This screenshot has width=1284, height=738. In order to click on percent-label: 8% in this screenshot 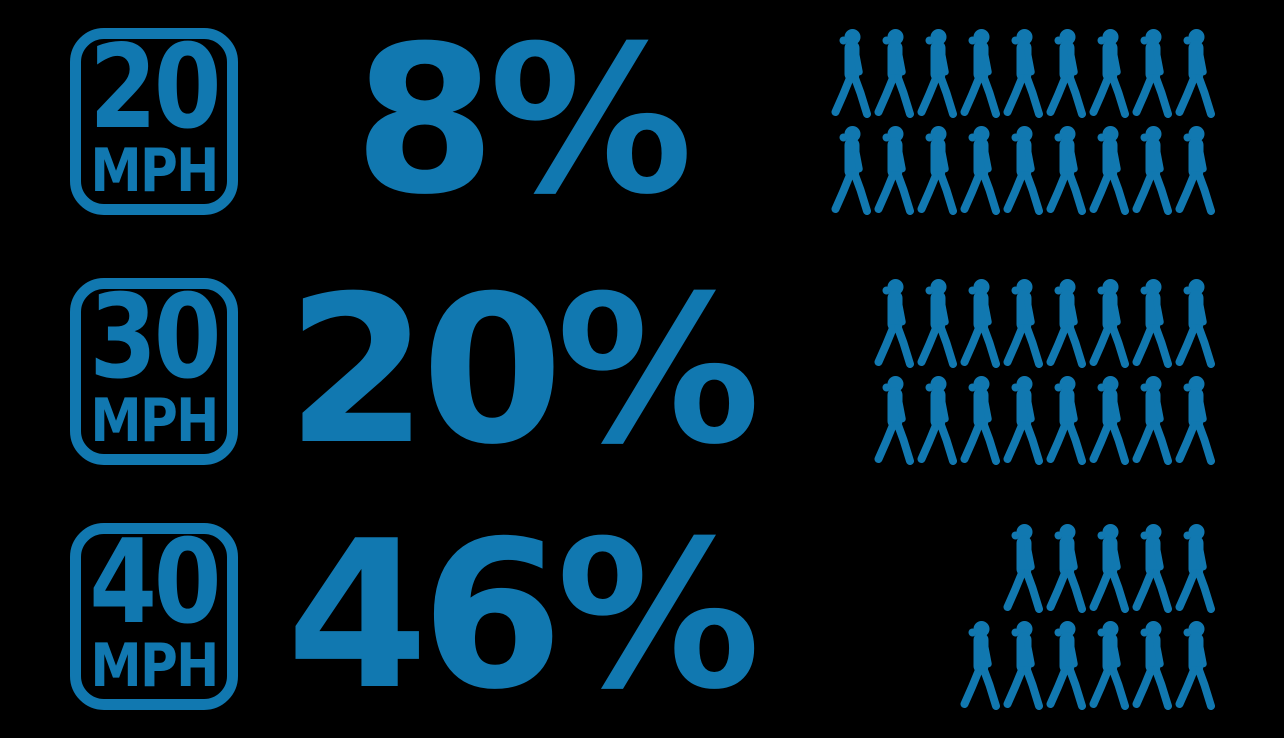, I will do `click(523, 121)`.